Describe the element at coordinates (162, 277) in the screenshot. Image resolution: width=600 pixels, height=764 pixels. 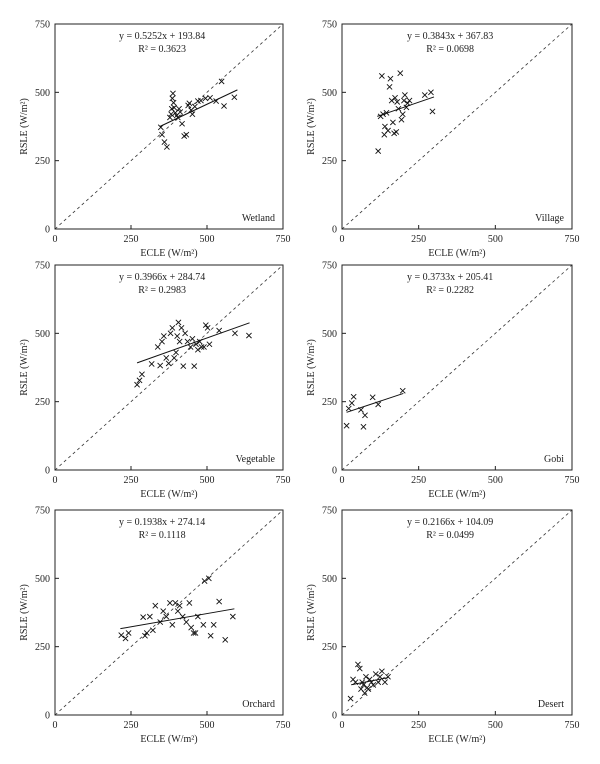
I see `regression-equation: y = 0.3966x + 284.74` at that location.